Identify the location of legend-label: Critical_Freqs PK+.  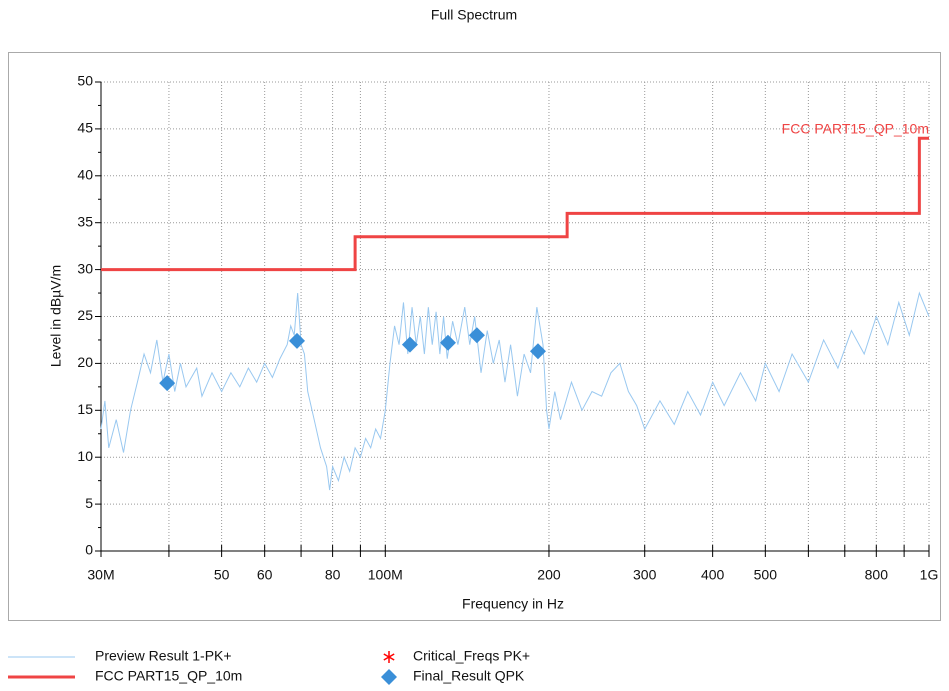
(471, 656).